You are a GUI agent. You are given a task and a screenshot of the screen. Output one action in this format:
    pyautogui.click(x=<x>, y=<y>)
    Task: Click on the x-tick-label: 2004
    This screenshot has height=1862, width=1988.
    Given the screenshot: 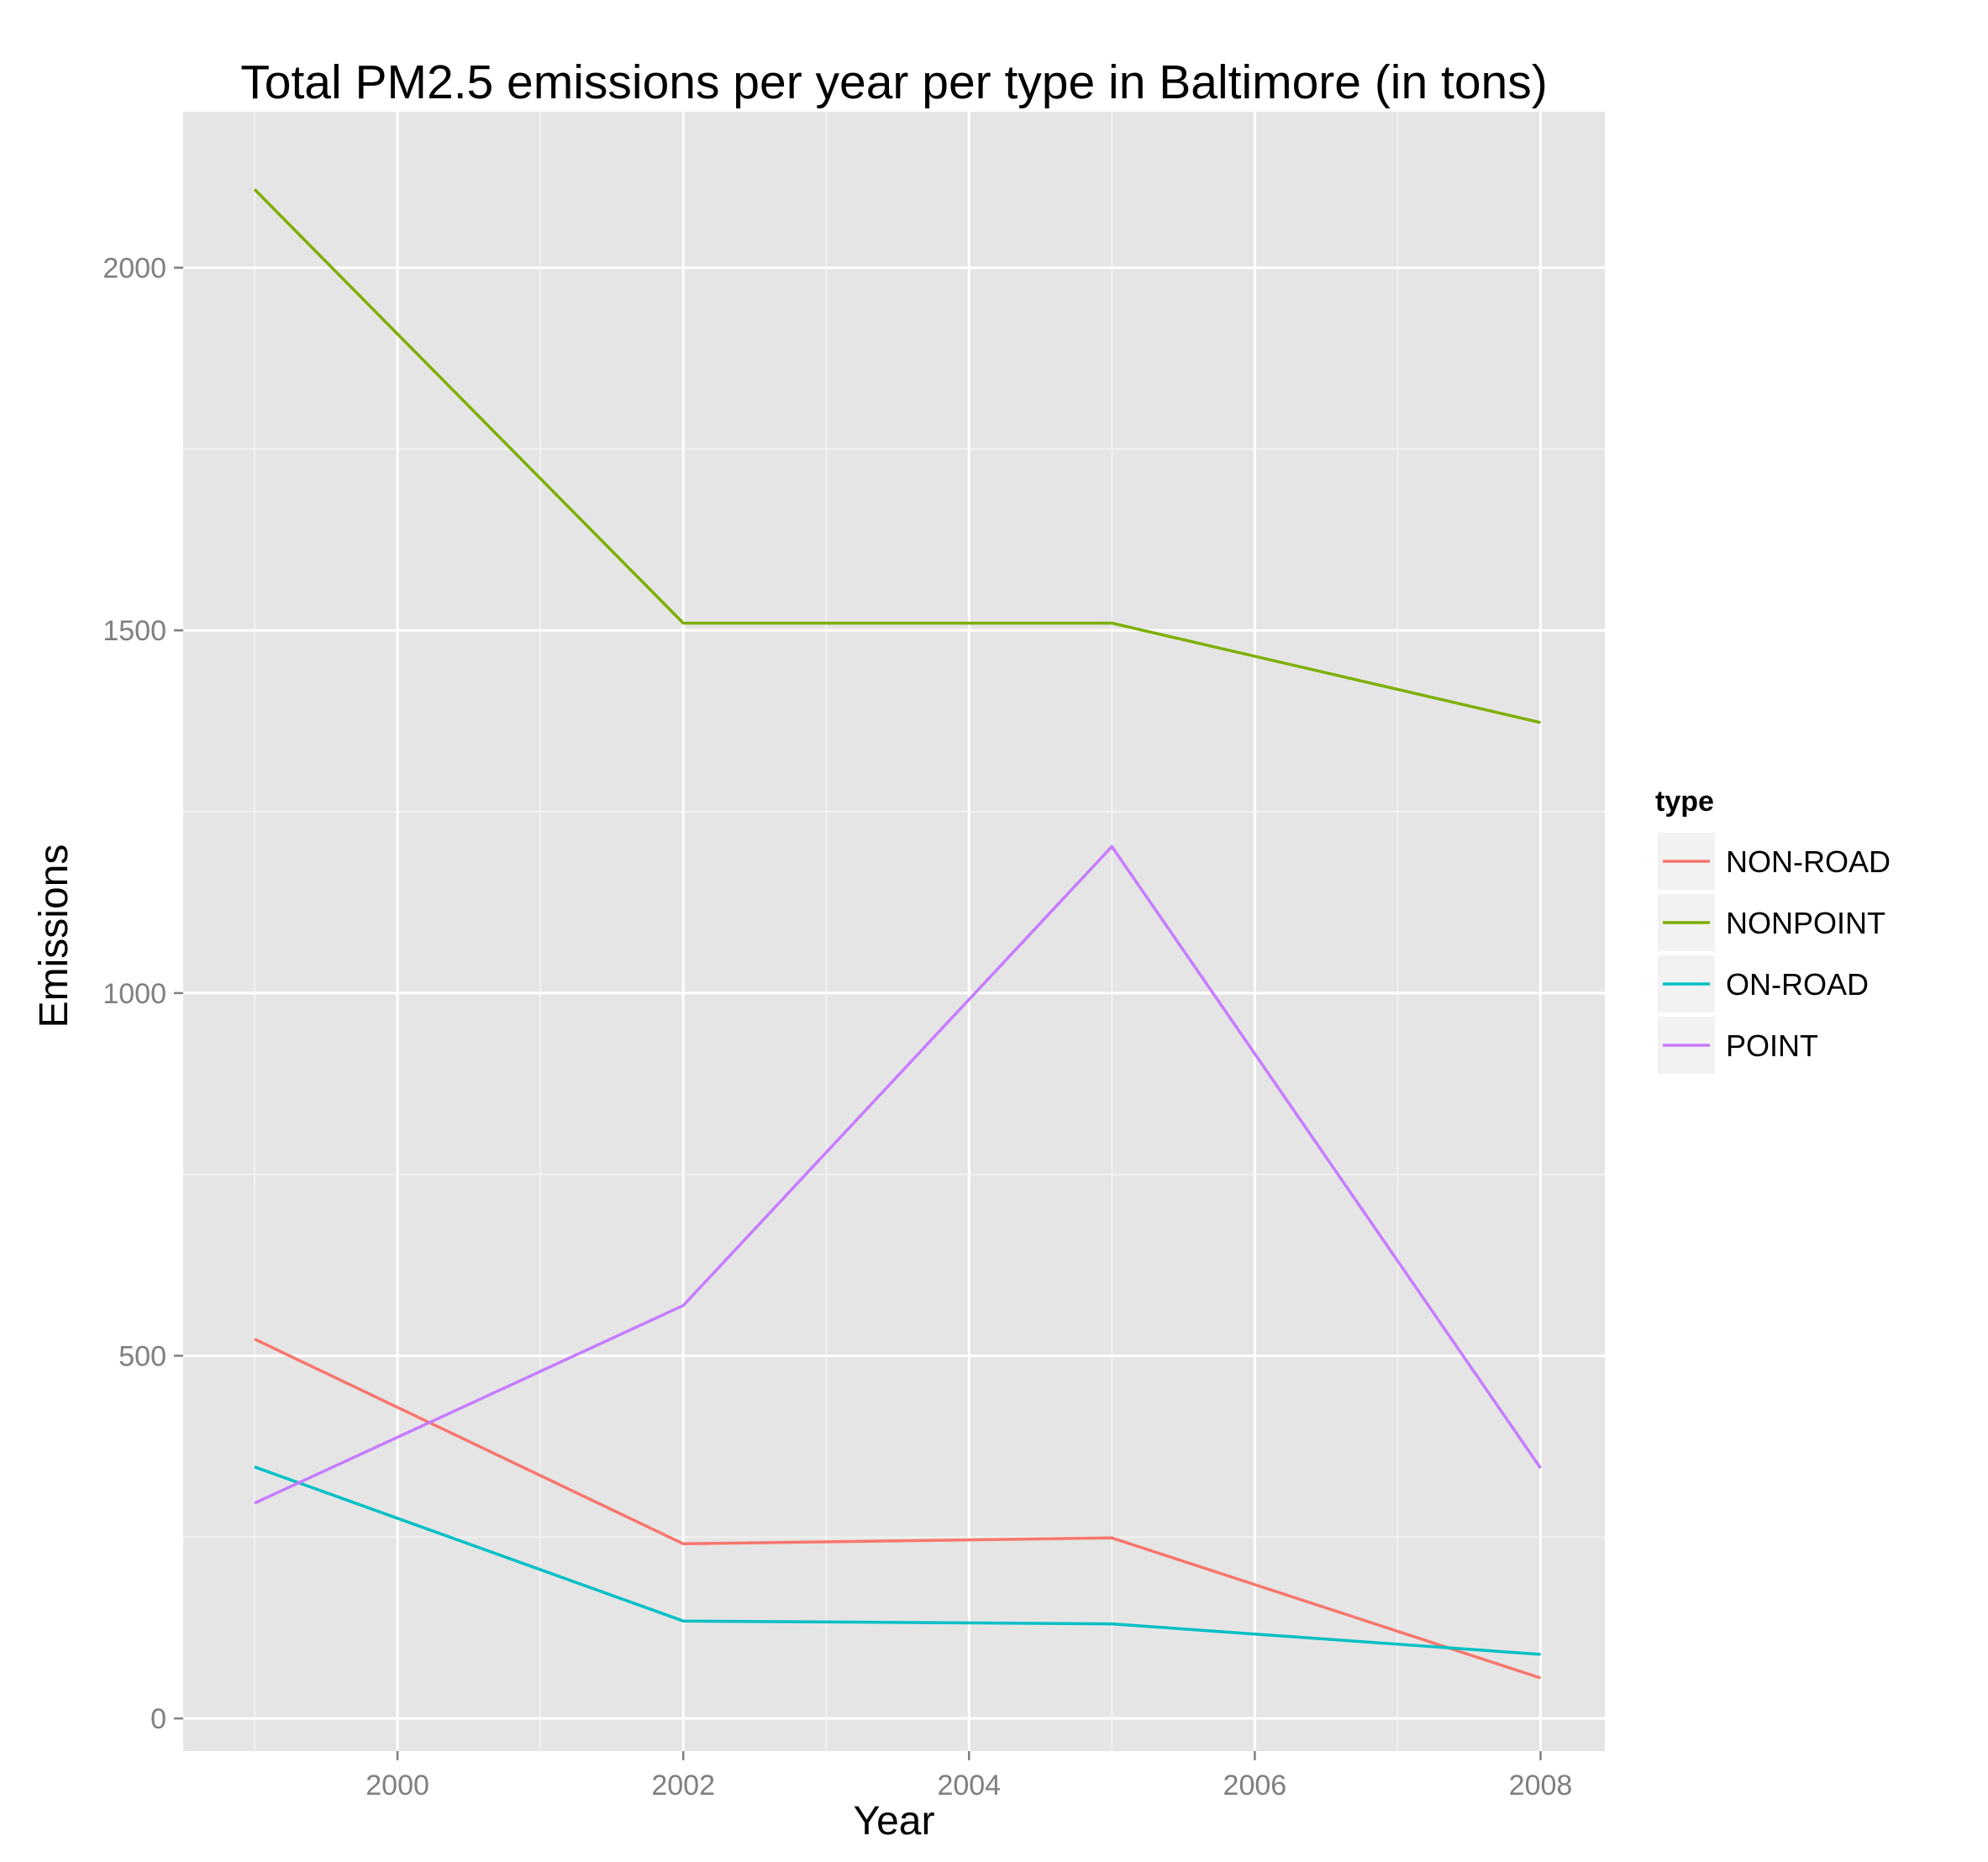 What is the action you would take?
    pyautogui.click(x=969, y=1786)
    